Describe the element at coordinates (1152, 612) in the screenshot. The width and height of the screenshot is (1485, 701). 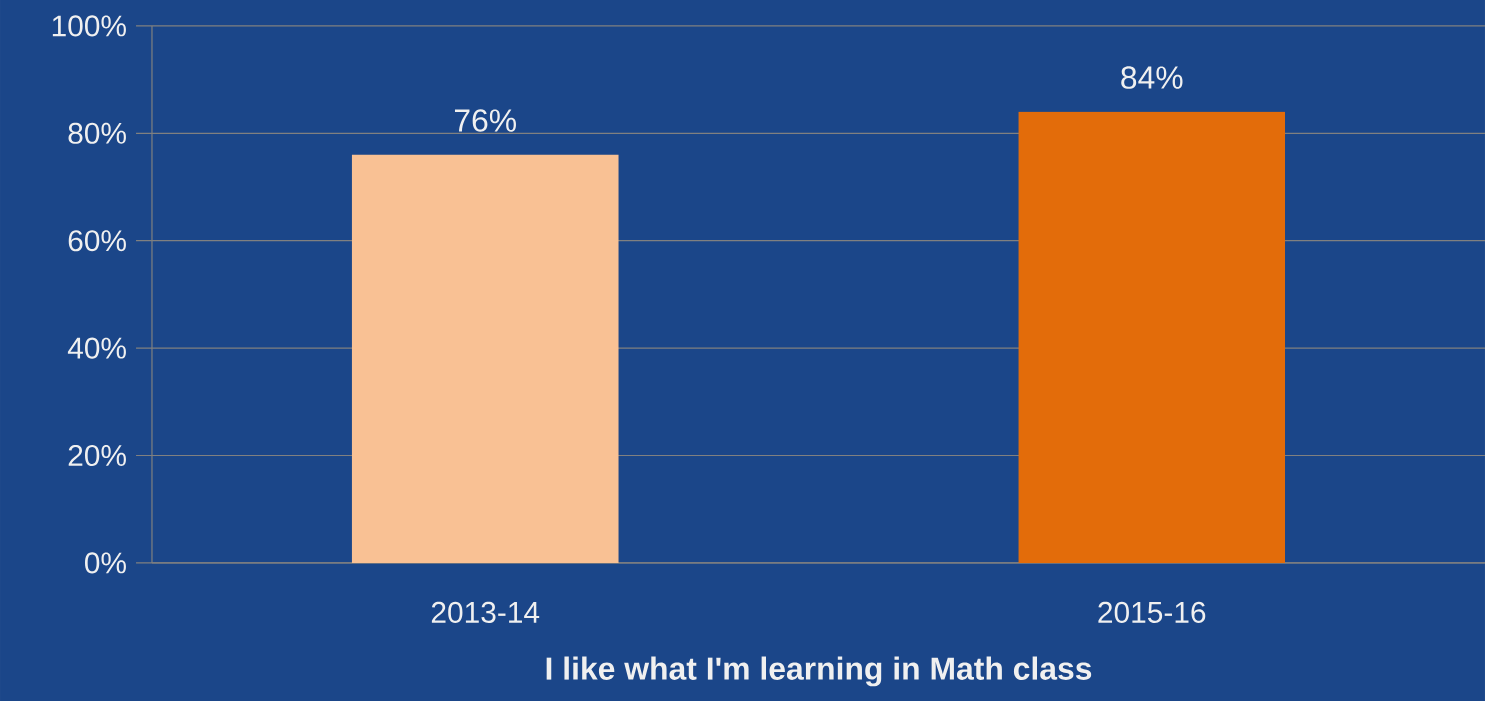
I see `x-tick-label: 2015-16` at that location.